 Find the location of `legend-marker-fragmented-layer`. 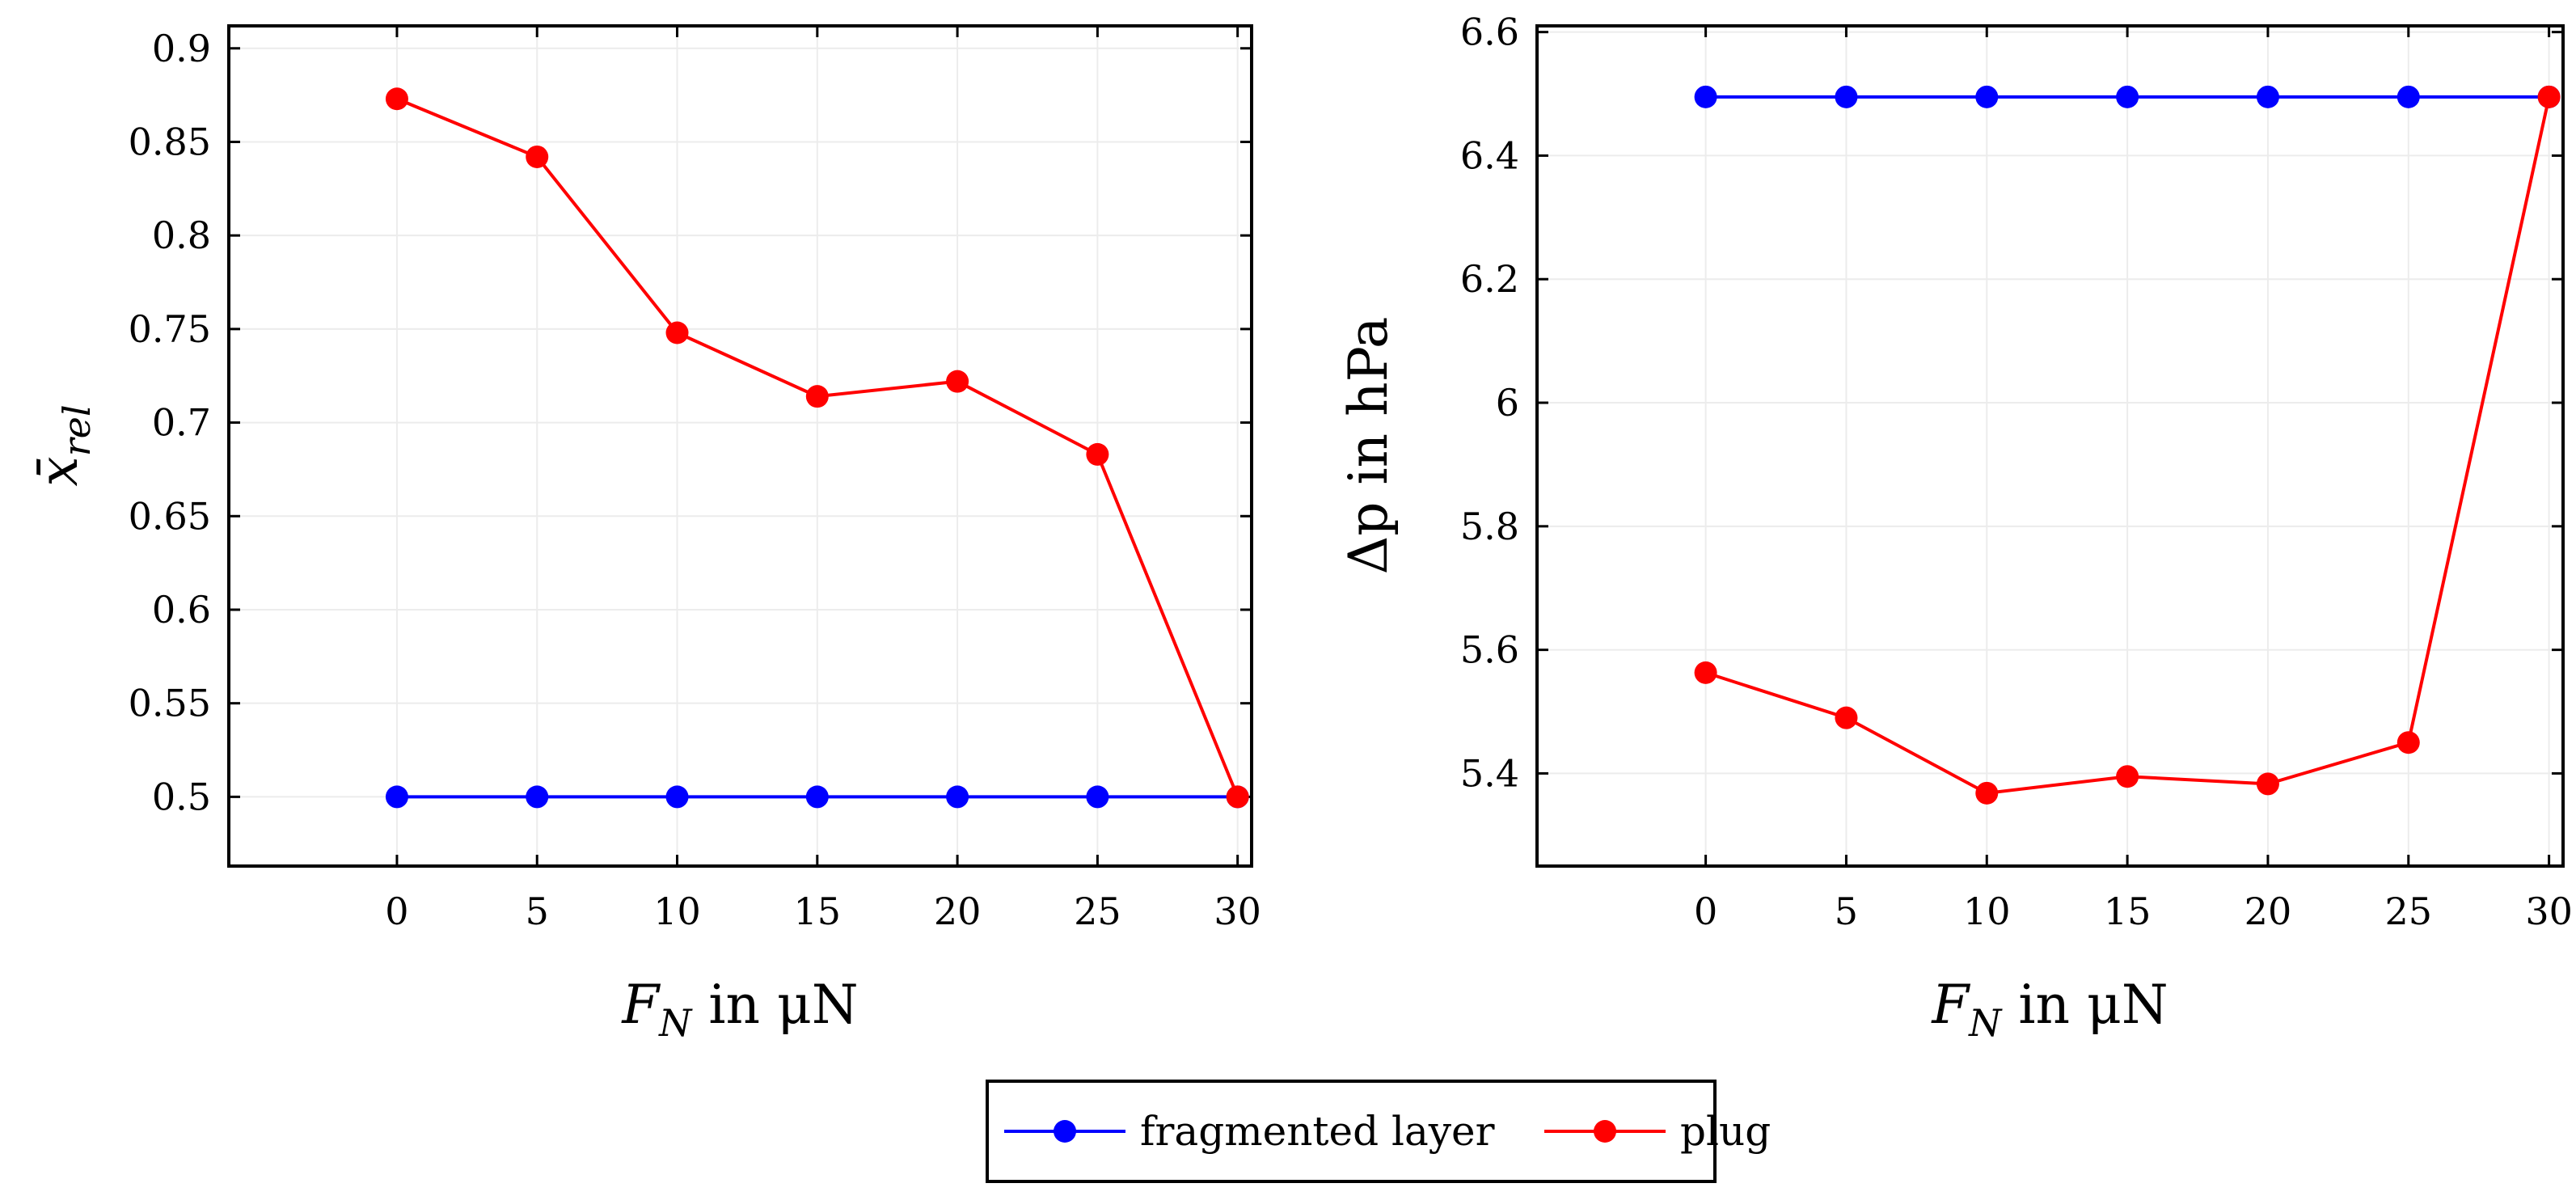

legend-marker-fragmented-layer is located at coordinates (1065, 1132).